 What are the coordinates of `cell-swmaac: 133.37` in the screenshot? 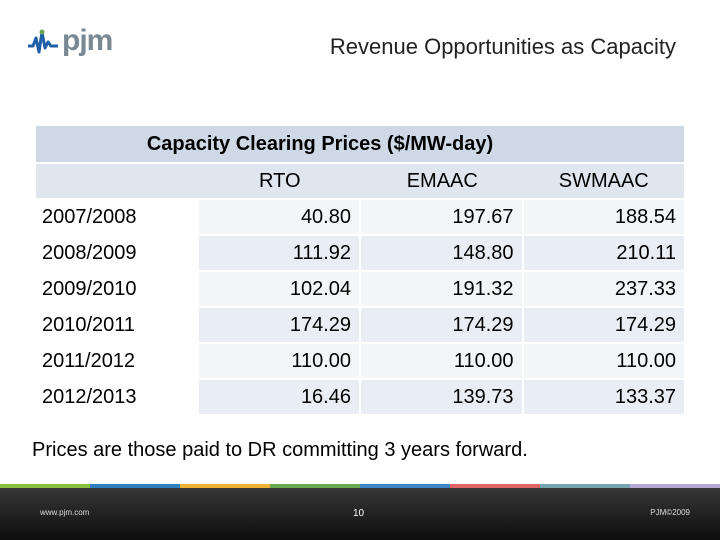 It's located at (603, 398).